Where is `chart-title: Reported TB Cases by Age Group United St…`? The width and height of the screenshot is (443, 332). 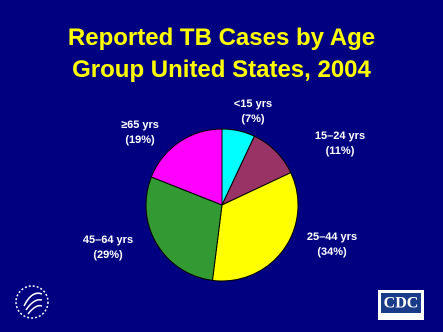 chart-title: Reported TB Cases by Age Group United St… is located at coordinates (221, 53).